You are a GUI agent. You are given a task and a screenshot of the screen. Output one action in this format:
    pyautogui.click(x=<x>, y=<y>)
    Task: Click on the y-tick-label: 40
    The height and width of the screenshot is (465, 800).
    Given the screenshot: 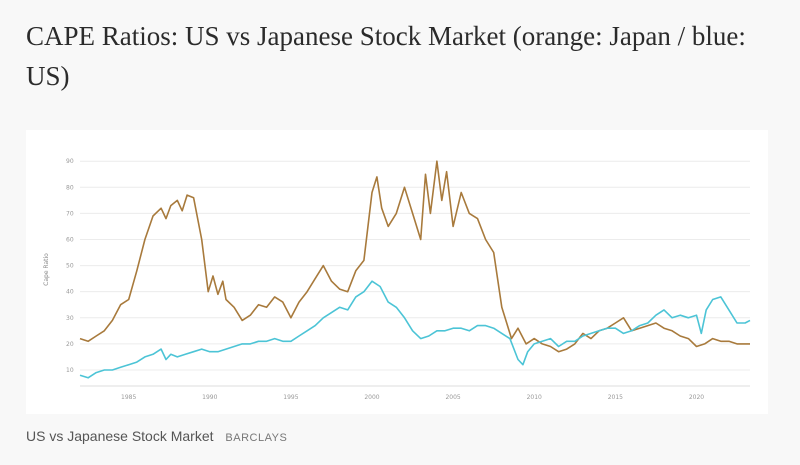 What is the action you would take?
    pyautogui.click(x=70, y=292)
    